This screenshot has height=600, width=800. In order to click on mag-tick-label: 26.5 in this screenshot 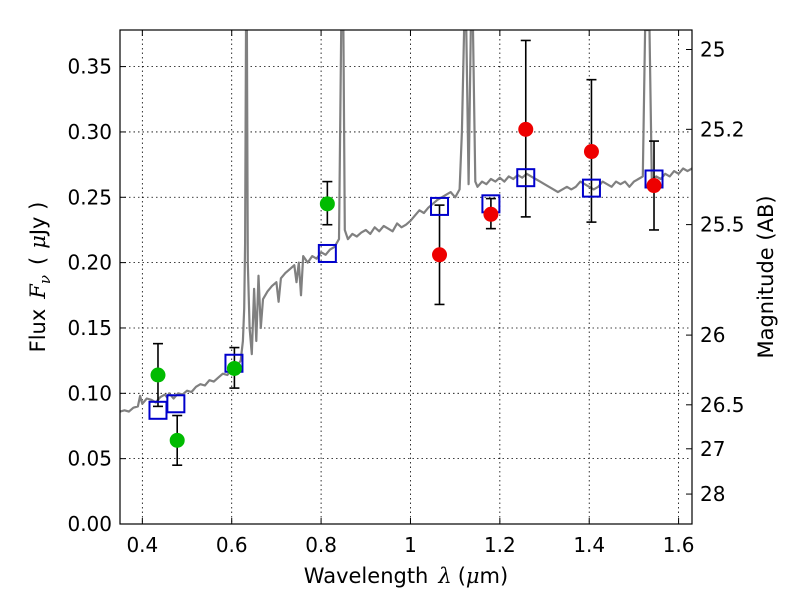, I will do `click(722, 405)`.